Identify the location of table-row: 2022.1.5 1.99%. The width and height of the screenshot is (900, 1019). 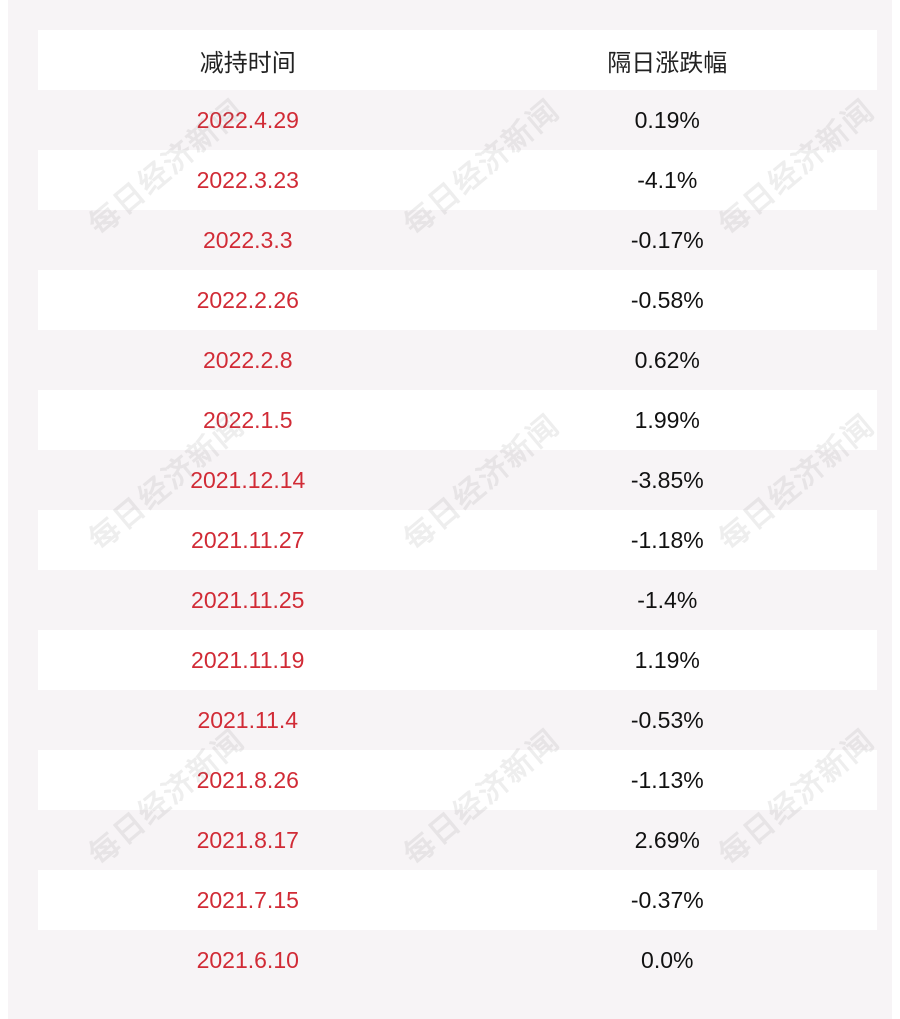
(457, 420).